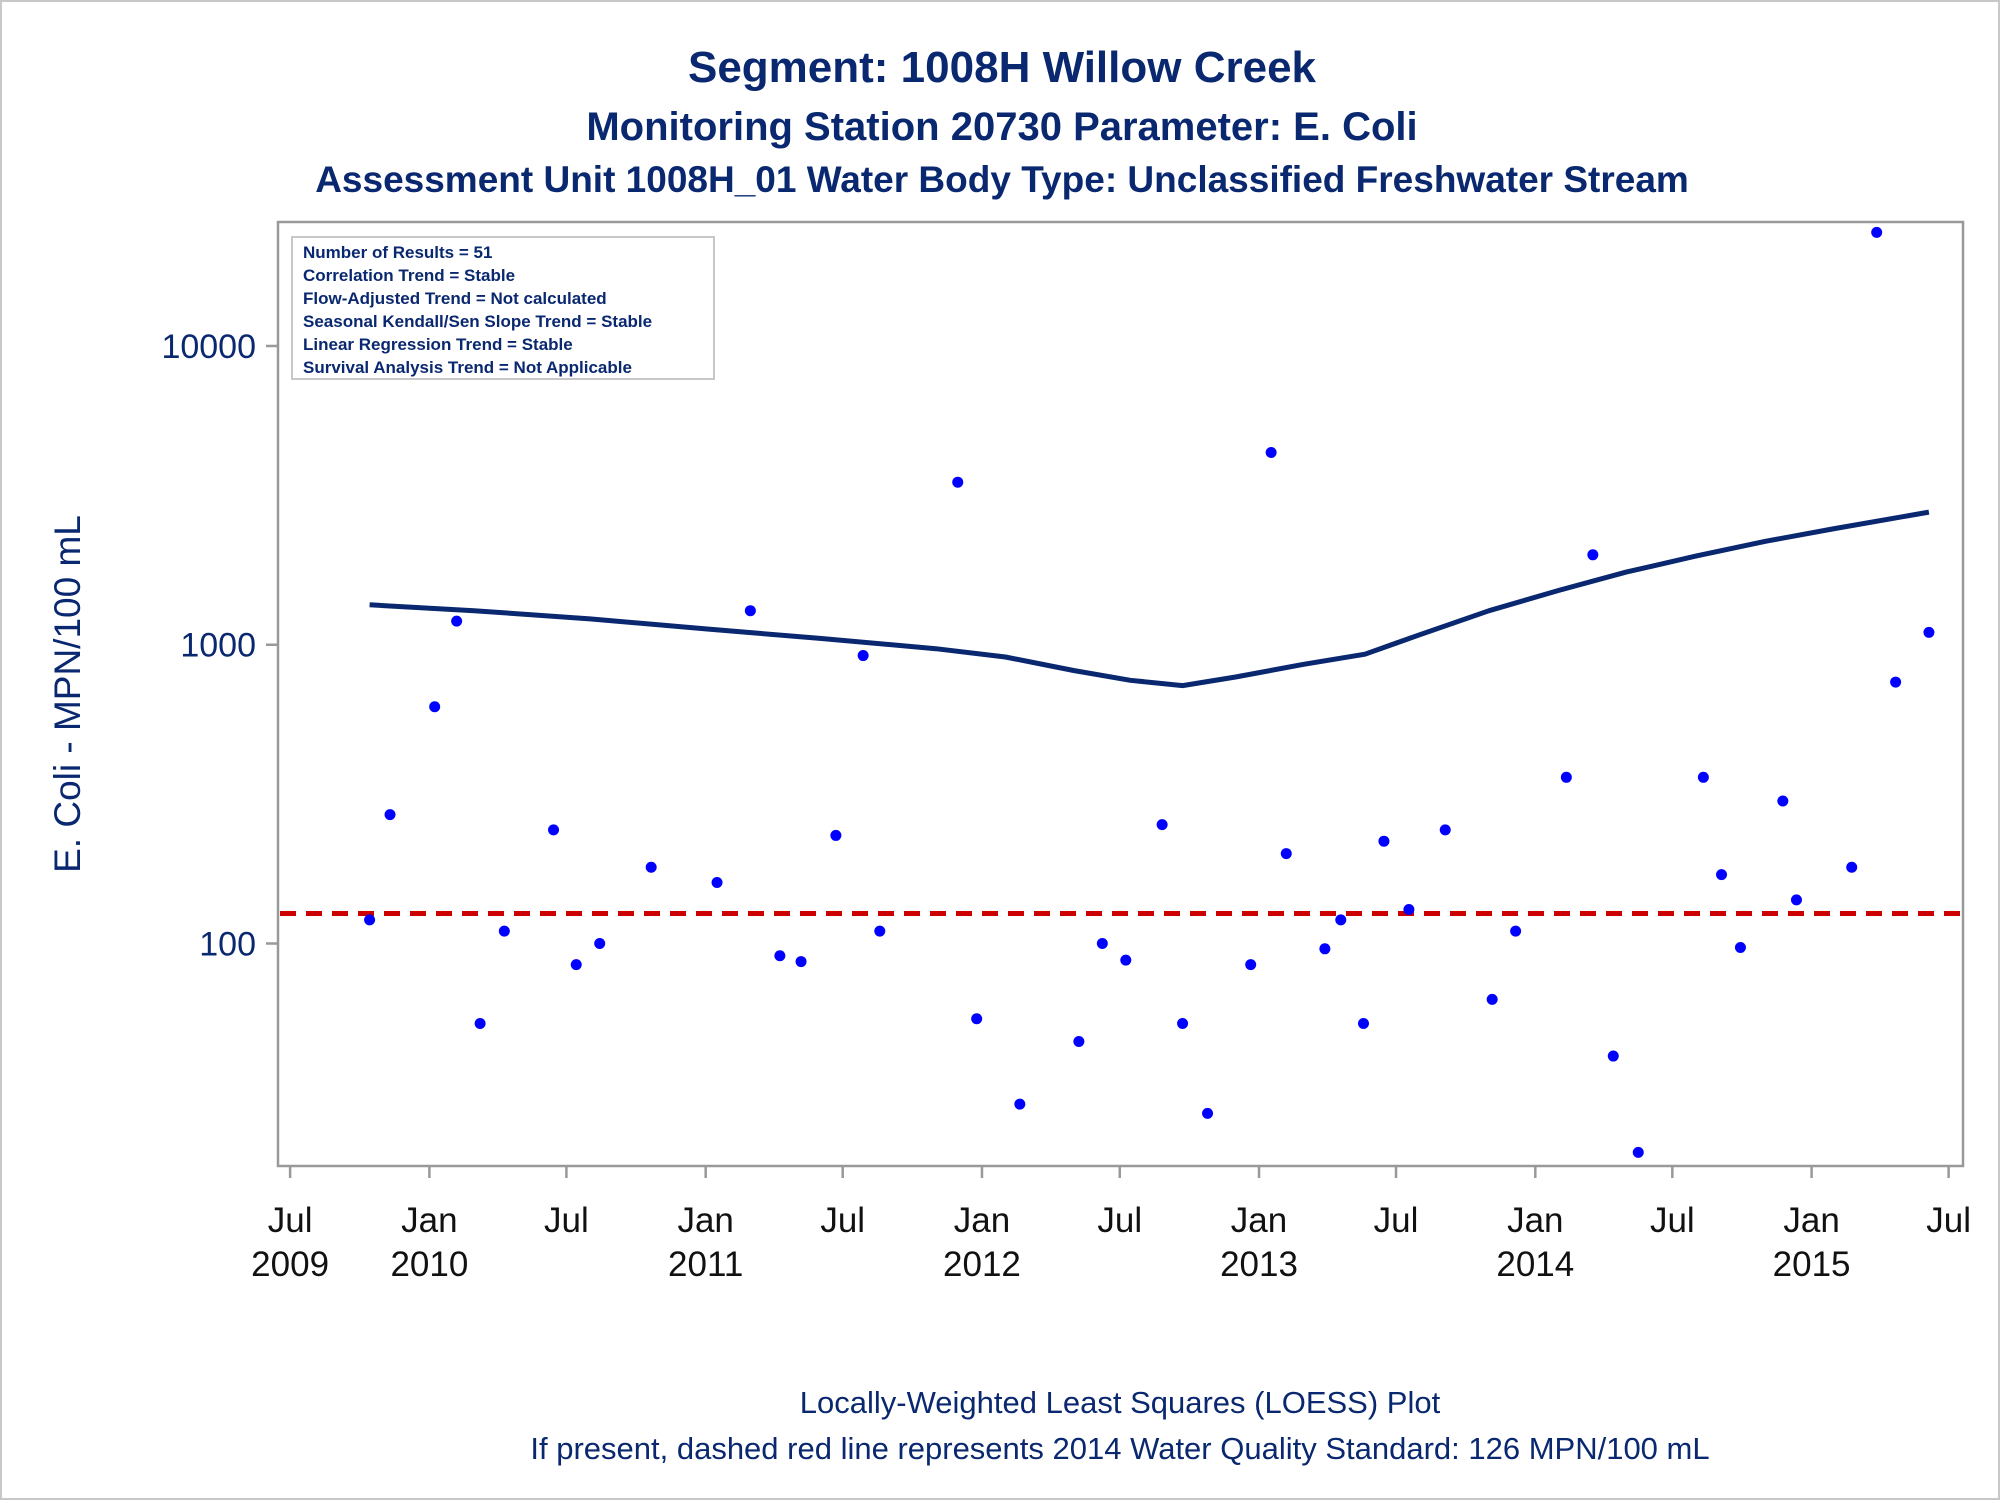 This screenshot has width=2000, height=1507. What do you see at coordinates (982, 1264) in the screenshot?
I see `x-tick-year: 2012` at bounding box center [982, 1264].